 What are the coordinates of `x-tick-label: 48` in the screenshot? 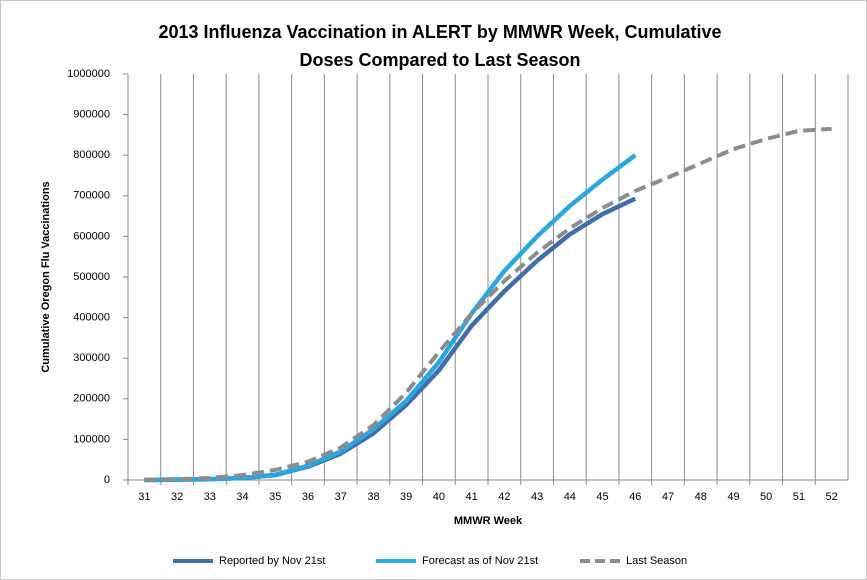 It's located at (701, 497).